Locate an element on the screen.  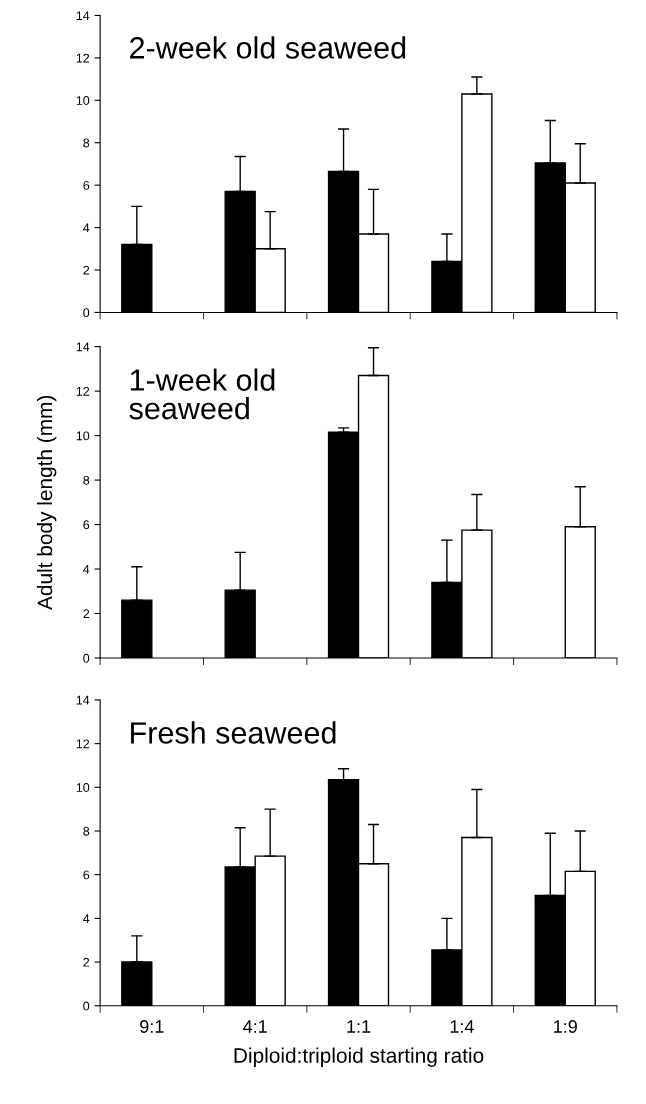
text: Fresh seaweed is located at coordinates (233, 732).